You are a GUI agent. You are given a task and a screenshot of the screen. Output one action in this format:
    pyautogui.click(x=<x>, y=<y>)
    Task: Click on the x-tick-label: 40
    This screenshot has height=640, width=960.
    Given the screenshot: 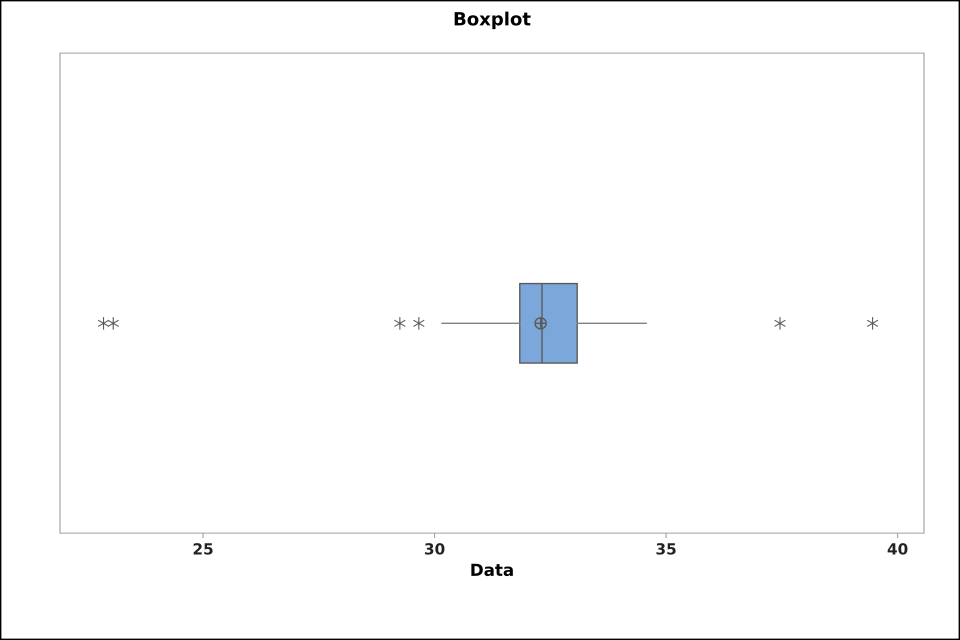 What is the action you would take?
    pyautogui.click(x=898, y=549)
    